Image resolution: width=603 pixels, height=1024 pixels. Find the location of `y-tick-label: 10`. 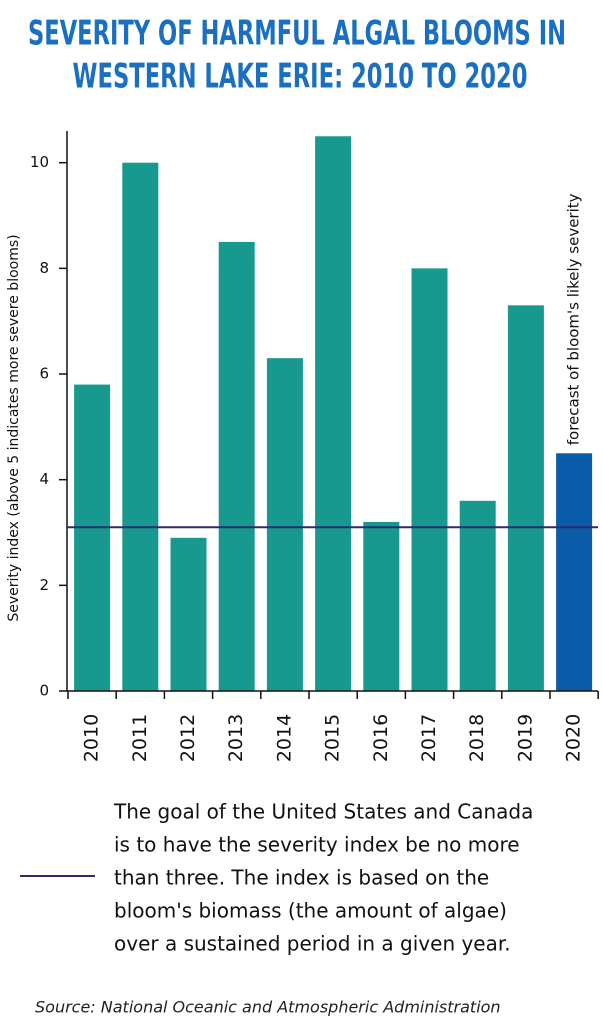

y-tick-label: 10 is located at coordinates (39, 162).